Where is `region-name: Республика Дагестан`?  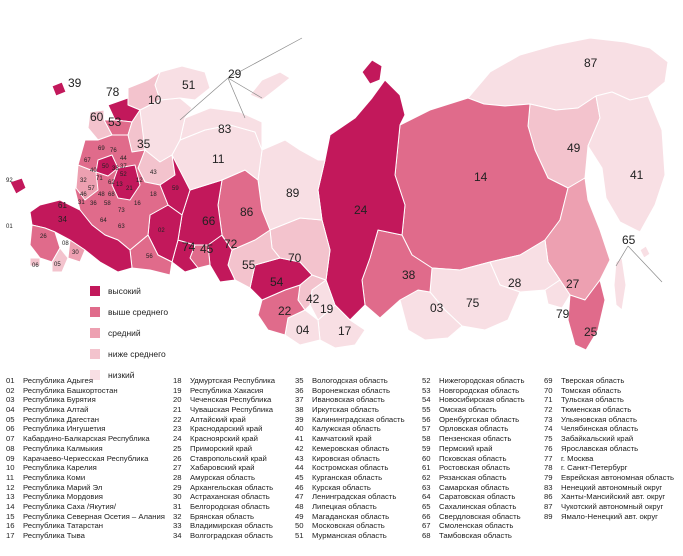
region-name: Республика Дагестан is located at coordinates (61, 419).